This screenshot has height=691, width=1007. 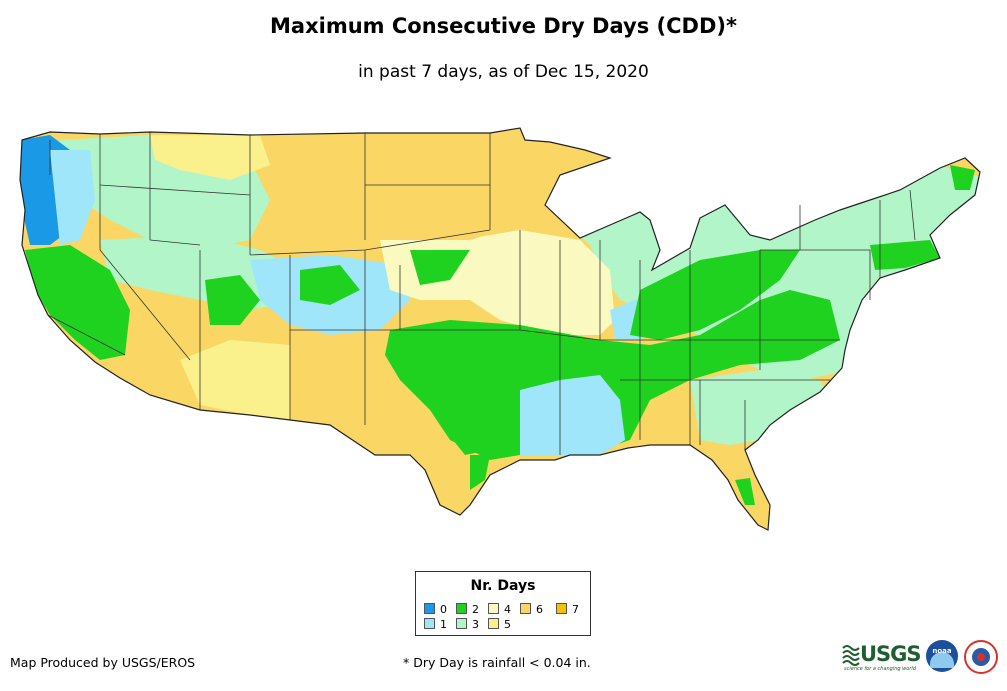 What do you see at coordinates (497, 662) in the screenshot?
I see `dry-day-note: * Dry Day is rainfall < 0.04 in.` at bounding box center [497, 662].